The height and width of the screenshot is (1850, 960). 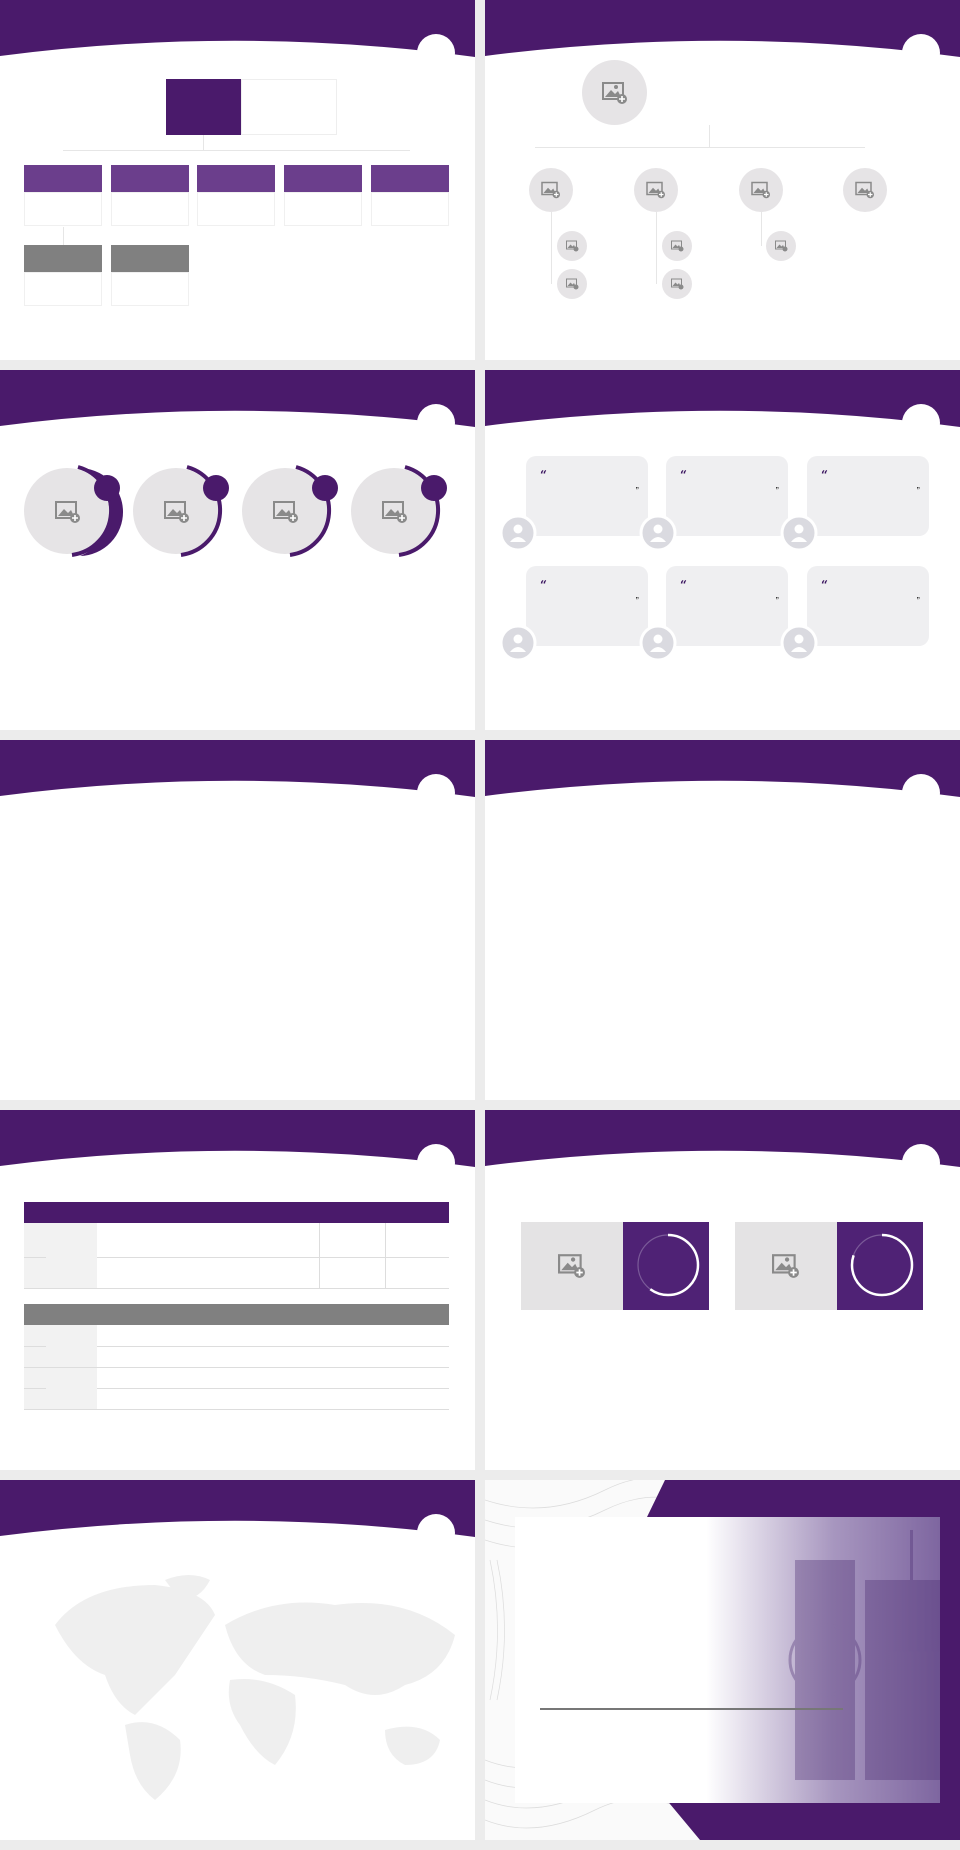 What do you see at coordinates (691, 1709) in the screenshot?
I see `divider` at bounding box center [691, 1709].